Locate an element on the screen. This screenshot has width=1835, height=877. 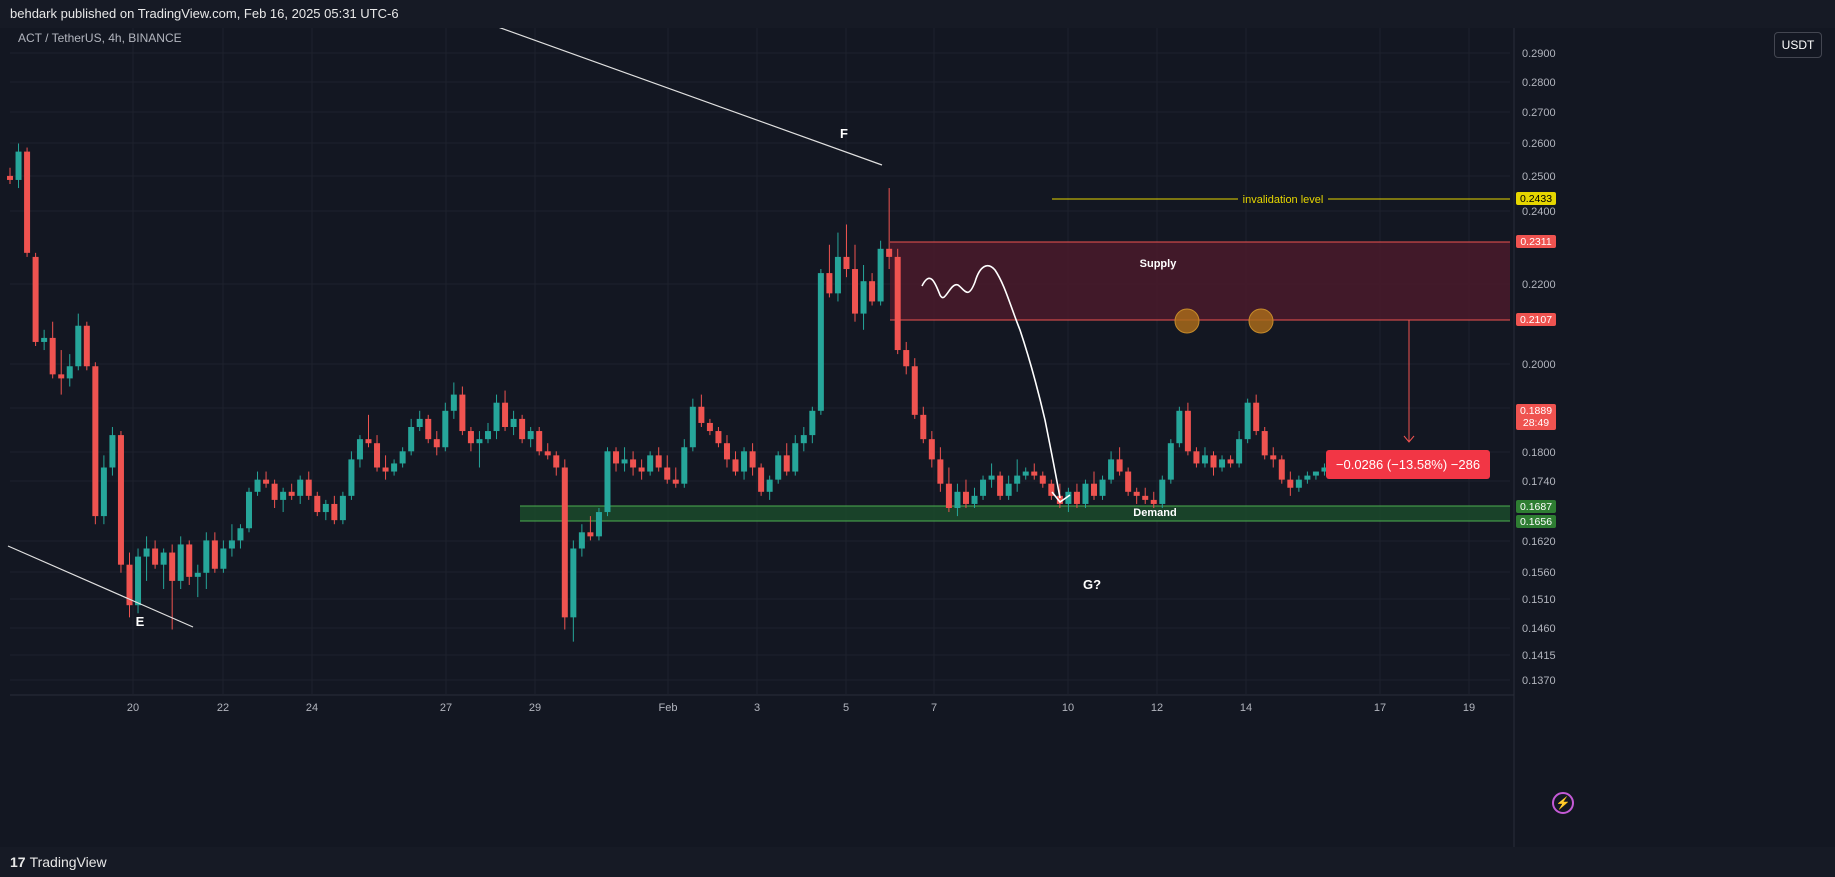
supply-upper-tag-text: 0.2311 is located at coordinates (1535, 242).